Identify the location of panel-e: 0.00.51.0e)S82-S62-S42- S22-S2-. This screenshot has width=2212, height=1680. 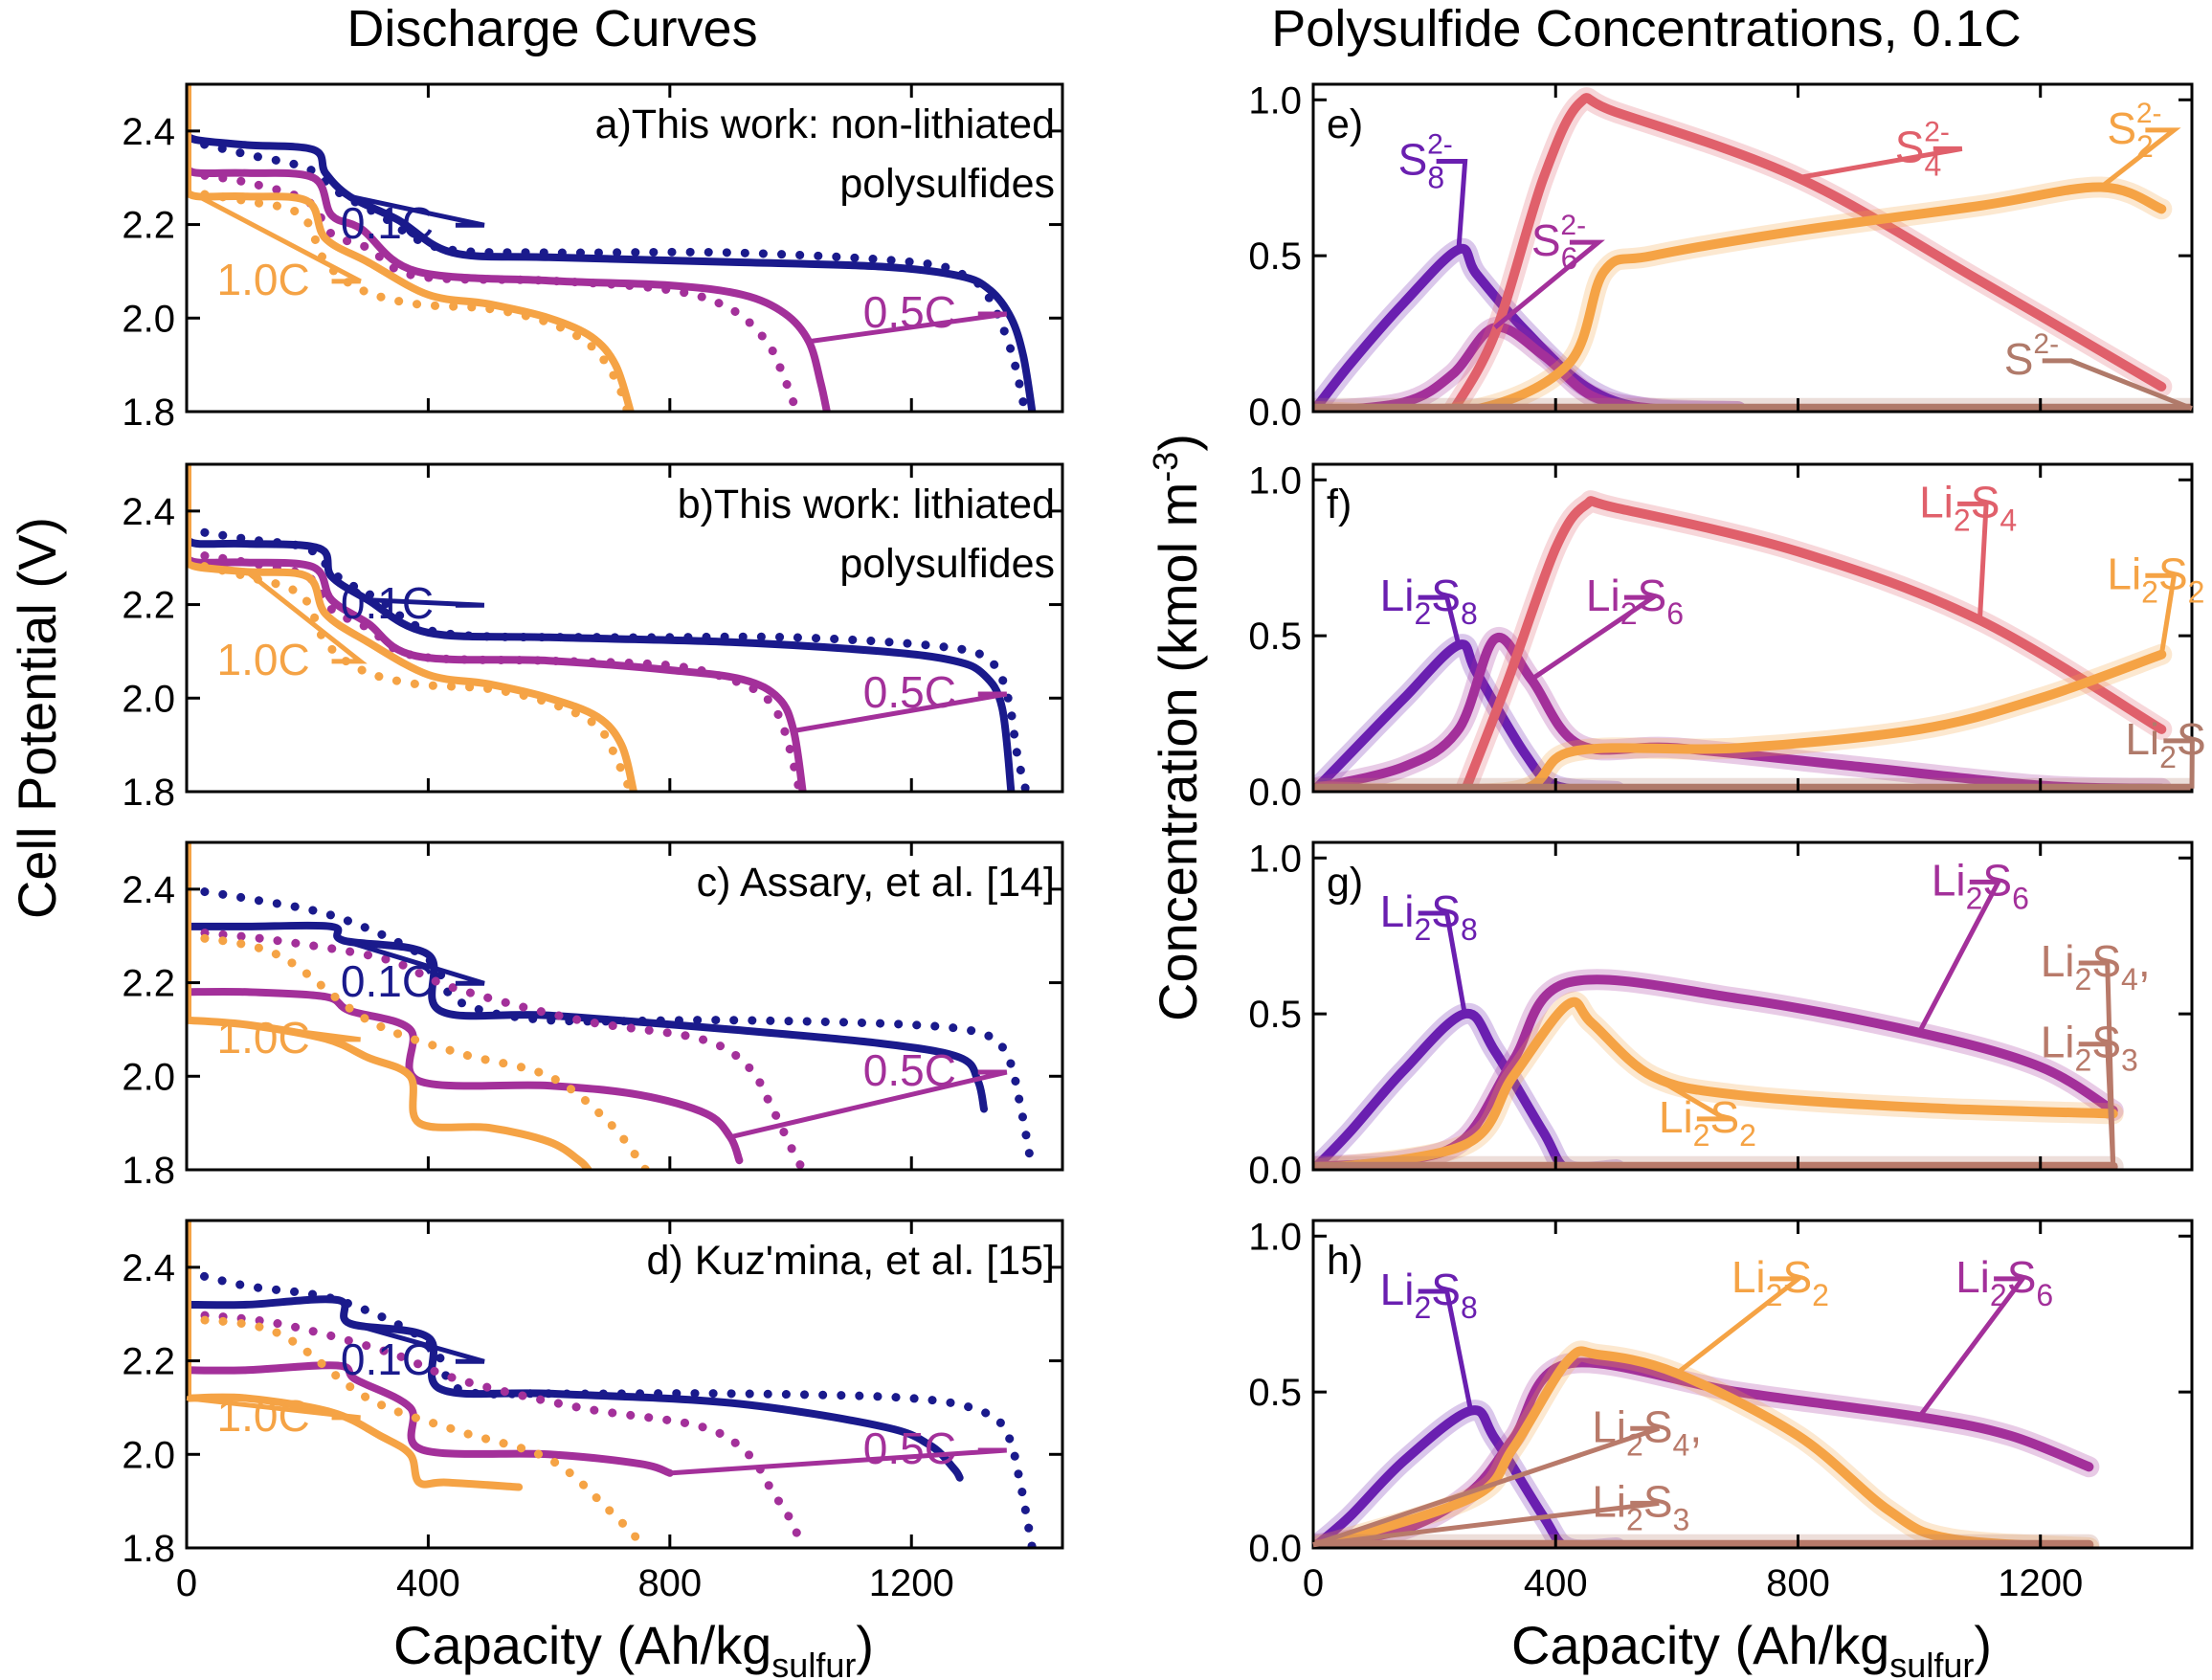
(1721, 257).